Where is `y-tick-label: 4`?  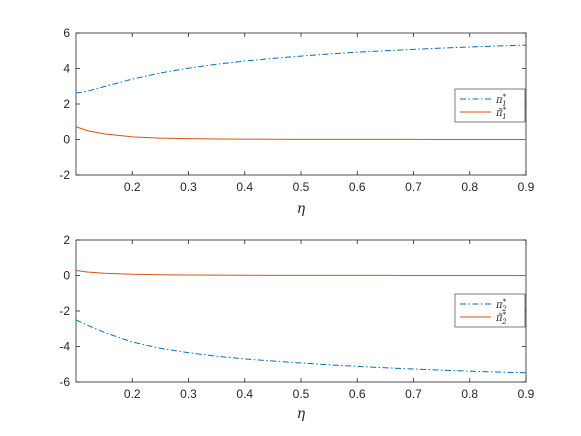 y-tick-label: 4 is located at coordinates (66, 69).